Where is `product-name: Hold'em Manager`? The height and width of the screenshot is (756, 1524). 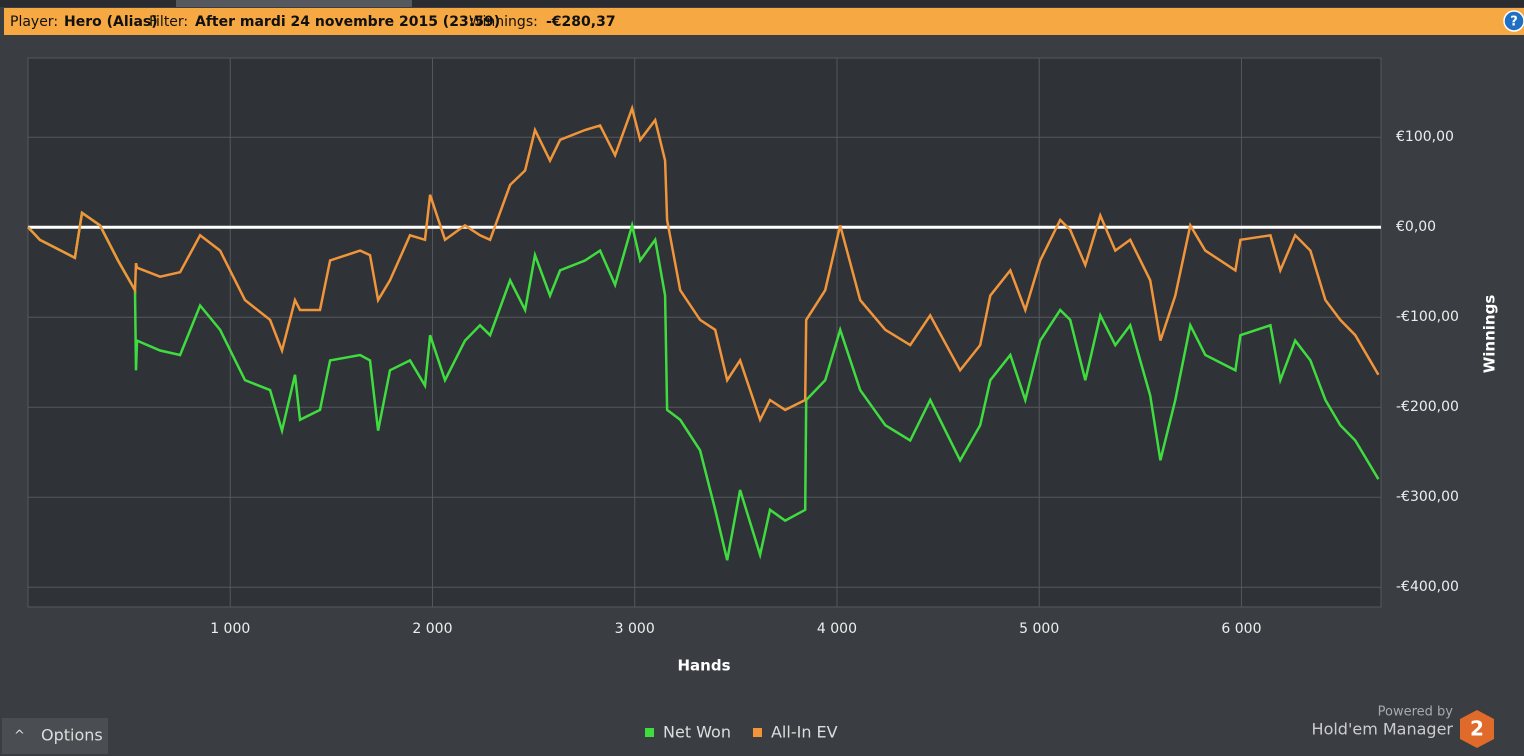
product-name: Hold'em Manager is located at coordinates (1383, 729).